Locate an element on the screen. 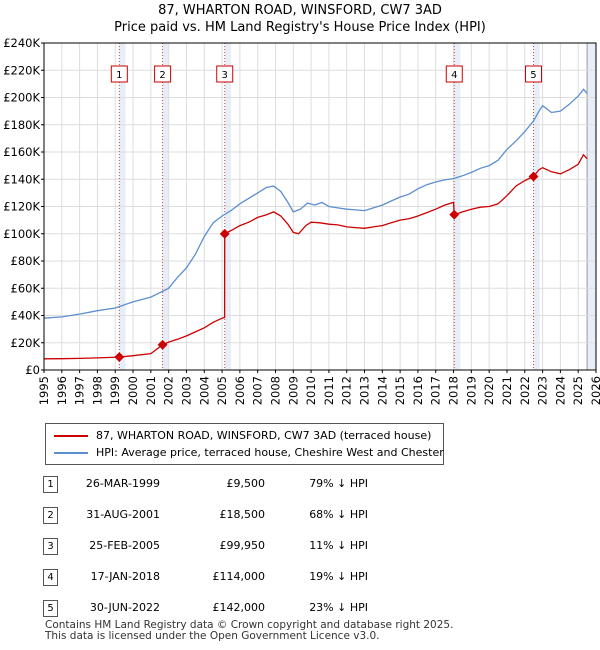 The width and height of the screenshot is (600, 650). table-row: 4 17-JAN-2018 £114,000 19% ↓ HPI is located at coordinates (300, 578).